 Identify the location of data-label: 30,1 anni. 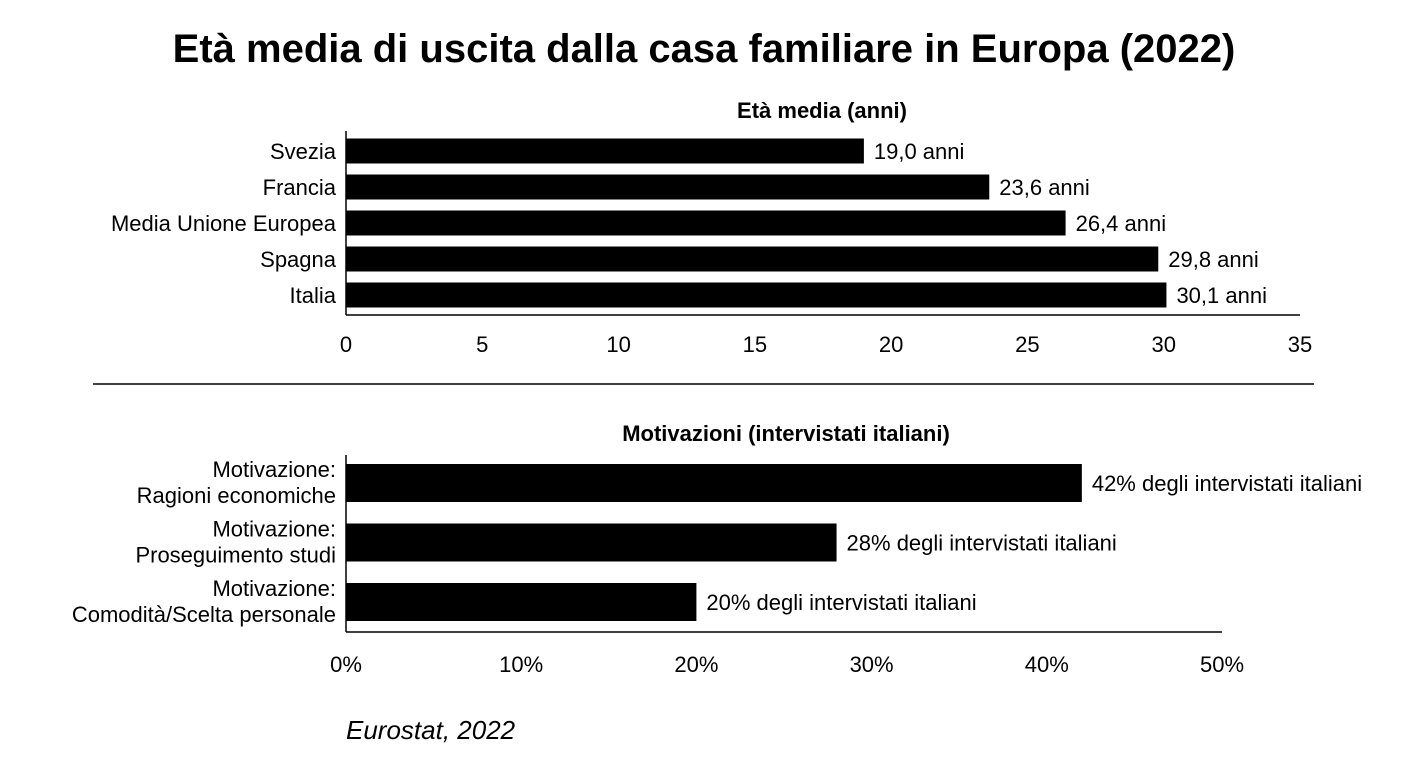
(1221, 295).